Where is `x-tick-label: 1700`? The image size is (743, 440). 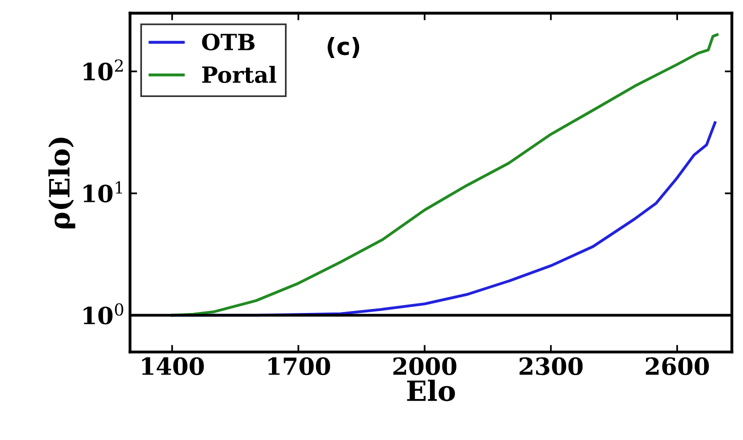
x-tick-label: 1700 is located at coordinates (299, 366).